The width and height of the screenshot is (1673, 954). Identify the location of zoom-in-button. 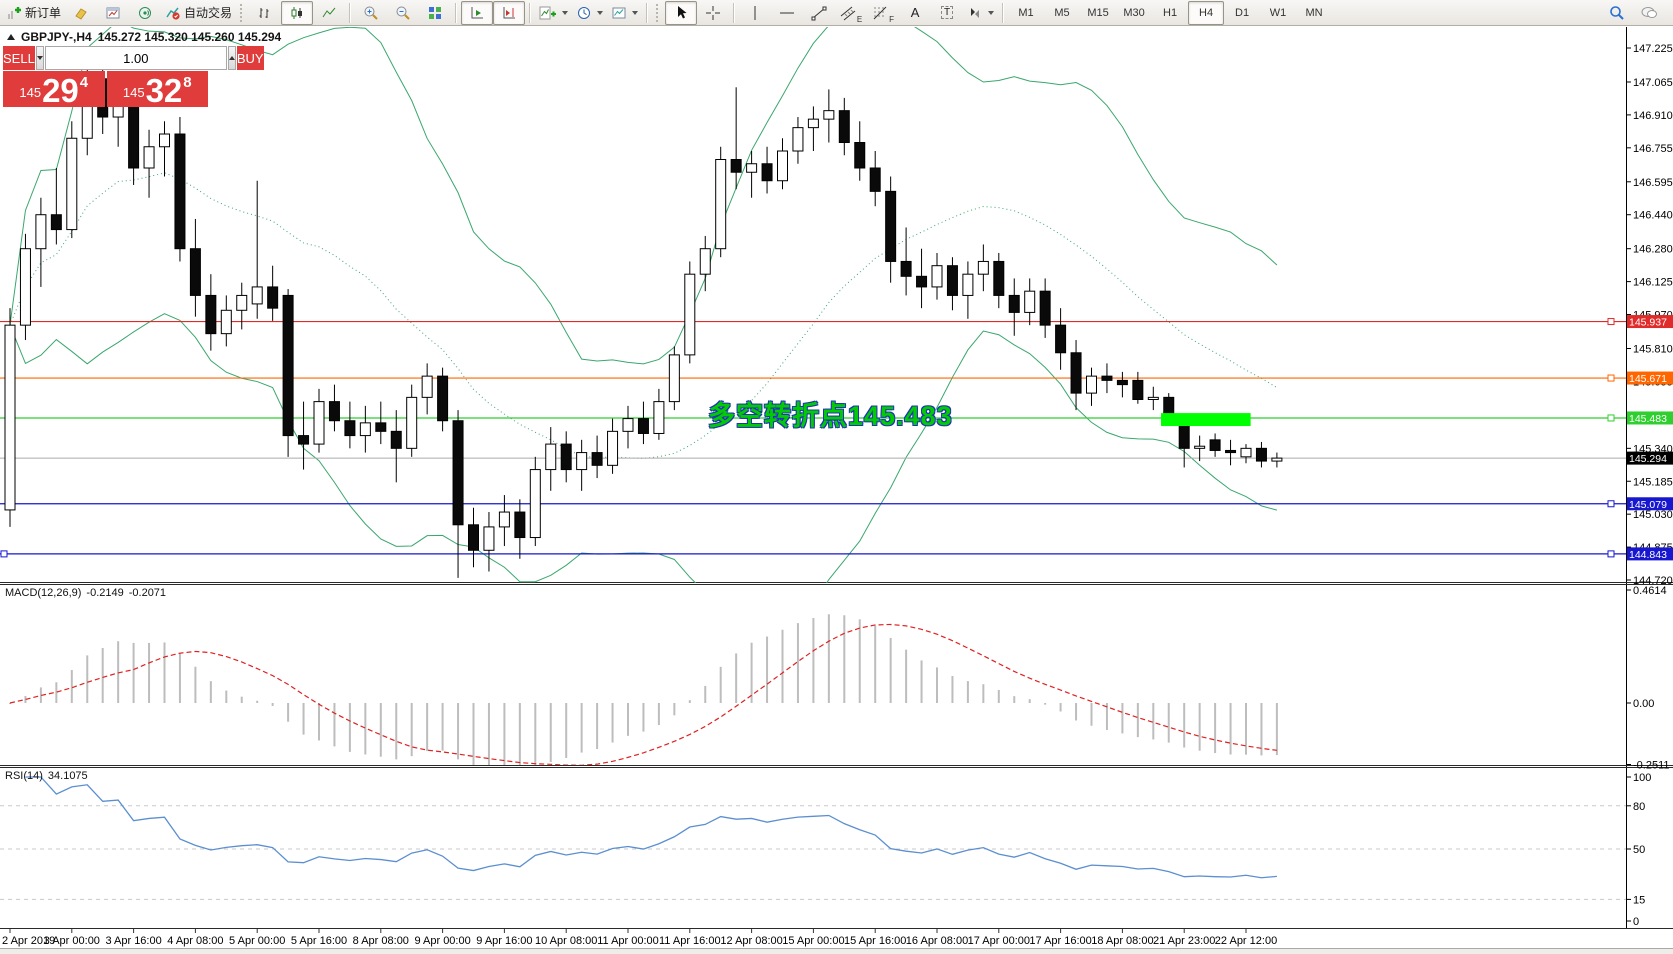
(371, 13).